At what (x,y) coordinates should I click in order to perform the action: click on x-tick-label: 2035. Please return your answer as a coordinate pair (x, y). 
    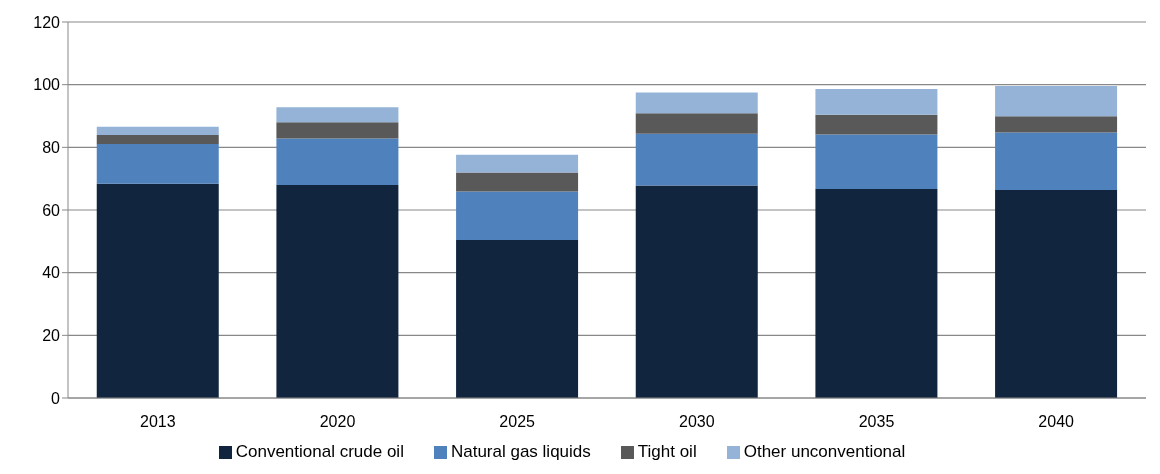
    Looking at the image, I should click on (876, 422).